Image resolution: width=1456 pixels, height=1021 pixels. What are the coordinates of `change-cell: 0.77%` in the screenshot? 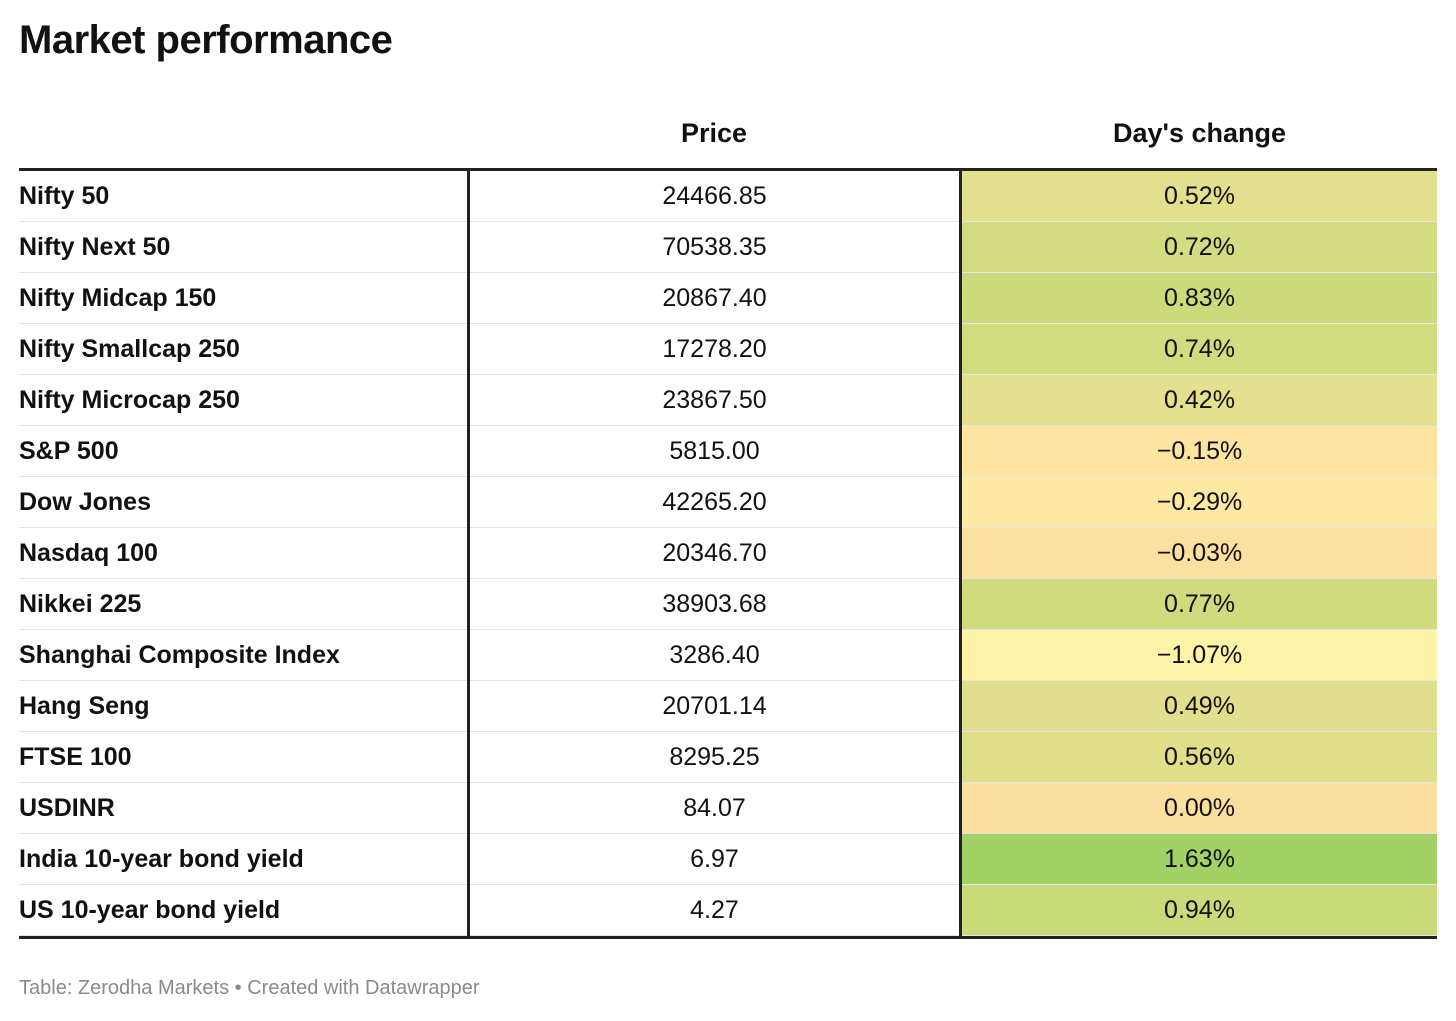 It's located at (1199, 604).